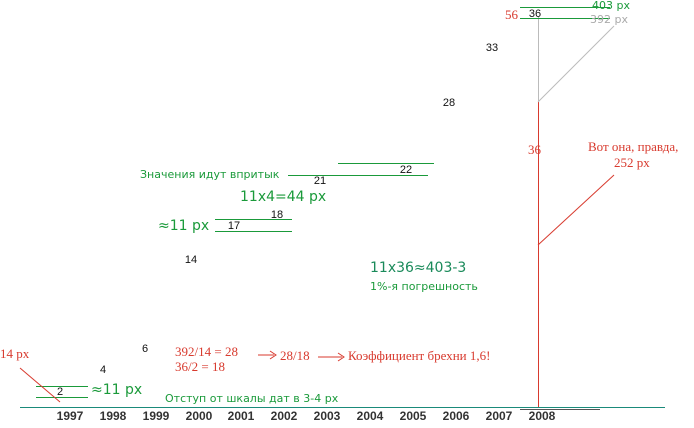  I want to click on value-label: 22, so click(406, 170).